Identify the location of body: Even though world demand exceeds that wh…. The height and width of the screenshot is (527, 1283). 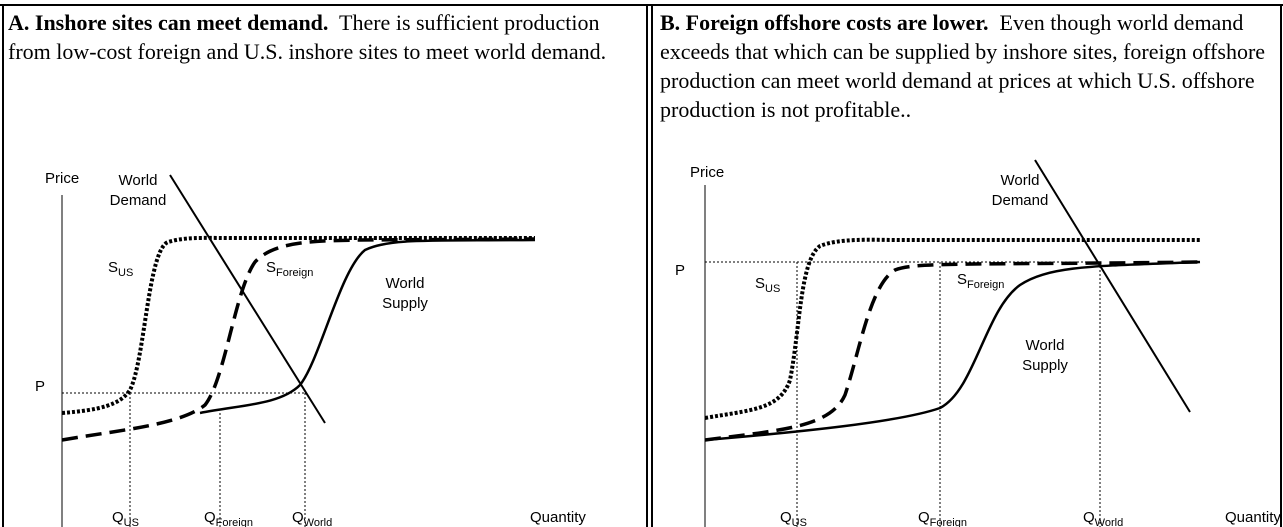
(963, 66).